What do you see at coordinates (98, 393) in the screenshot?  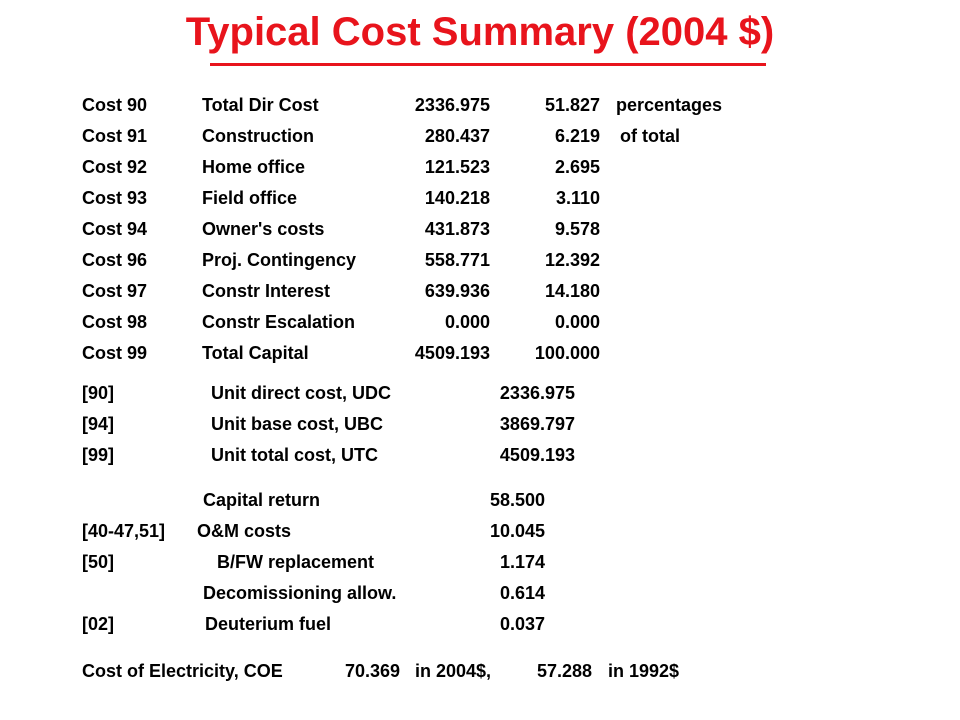 I see `unit-cost-ref: [90]` at bounding box center [98, 393].